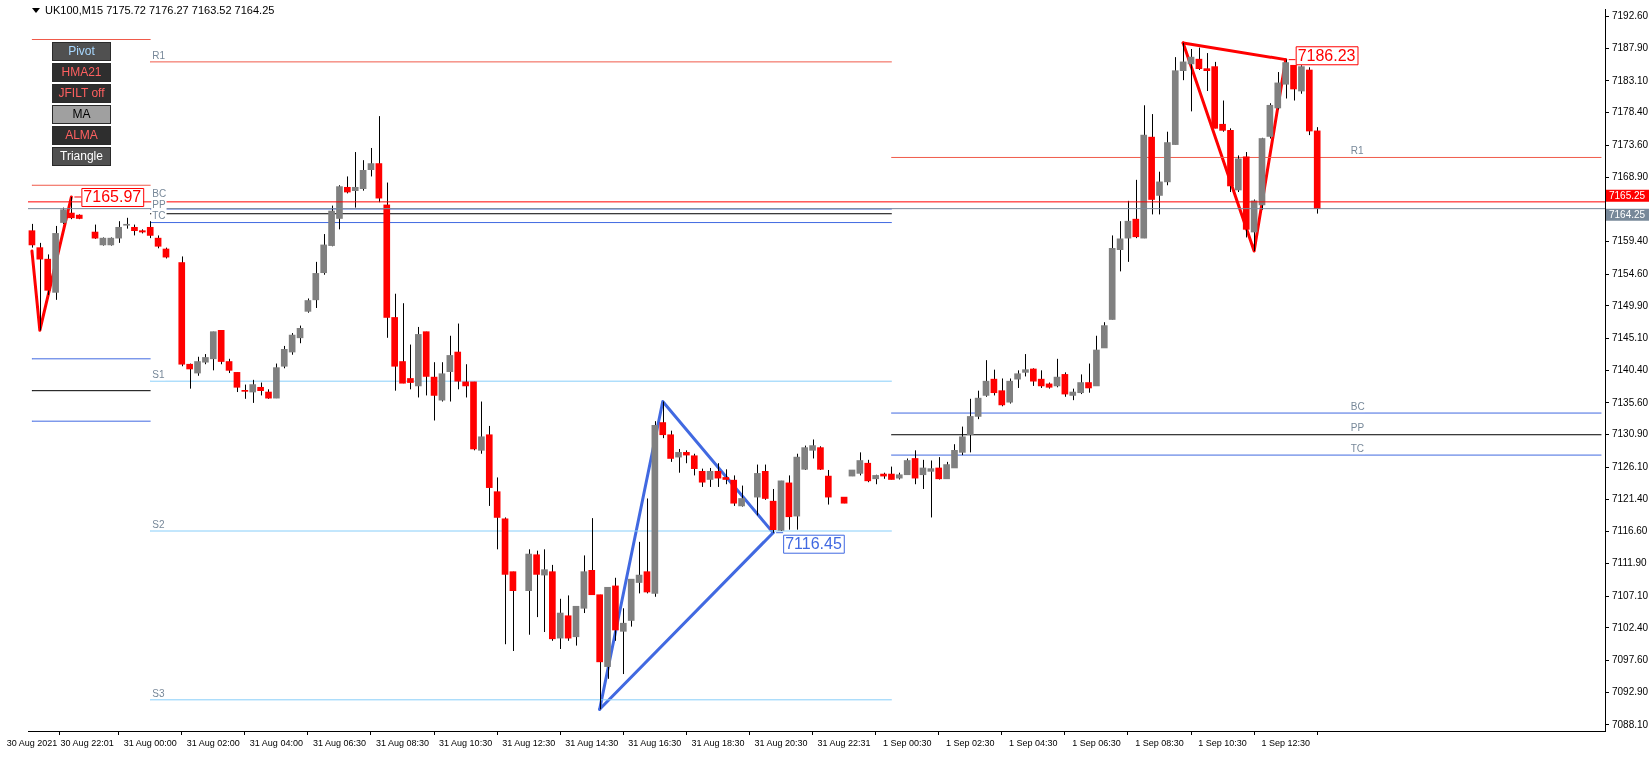 The height and width of the screenshot is (761, 1649). Describe the element at coordinates (1630, 660) in the screenshot. I see `y-tick-label: 7097.60` at that location.